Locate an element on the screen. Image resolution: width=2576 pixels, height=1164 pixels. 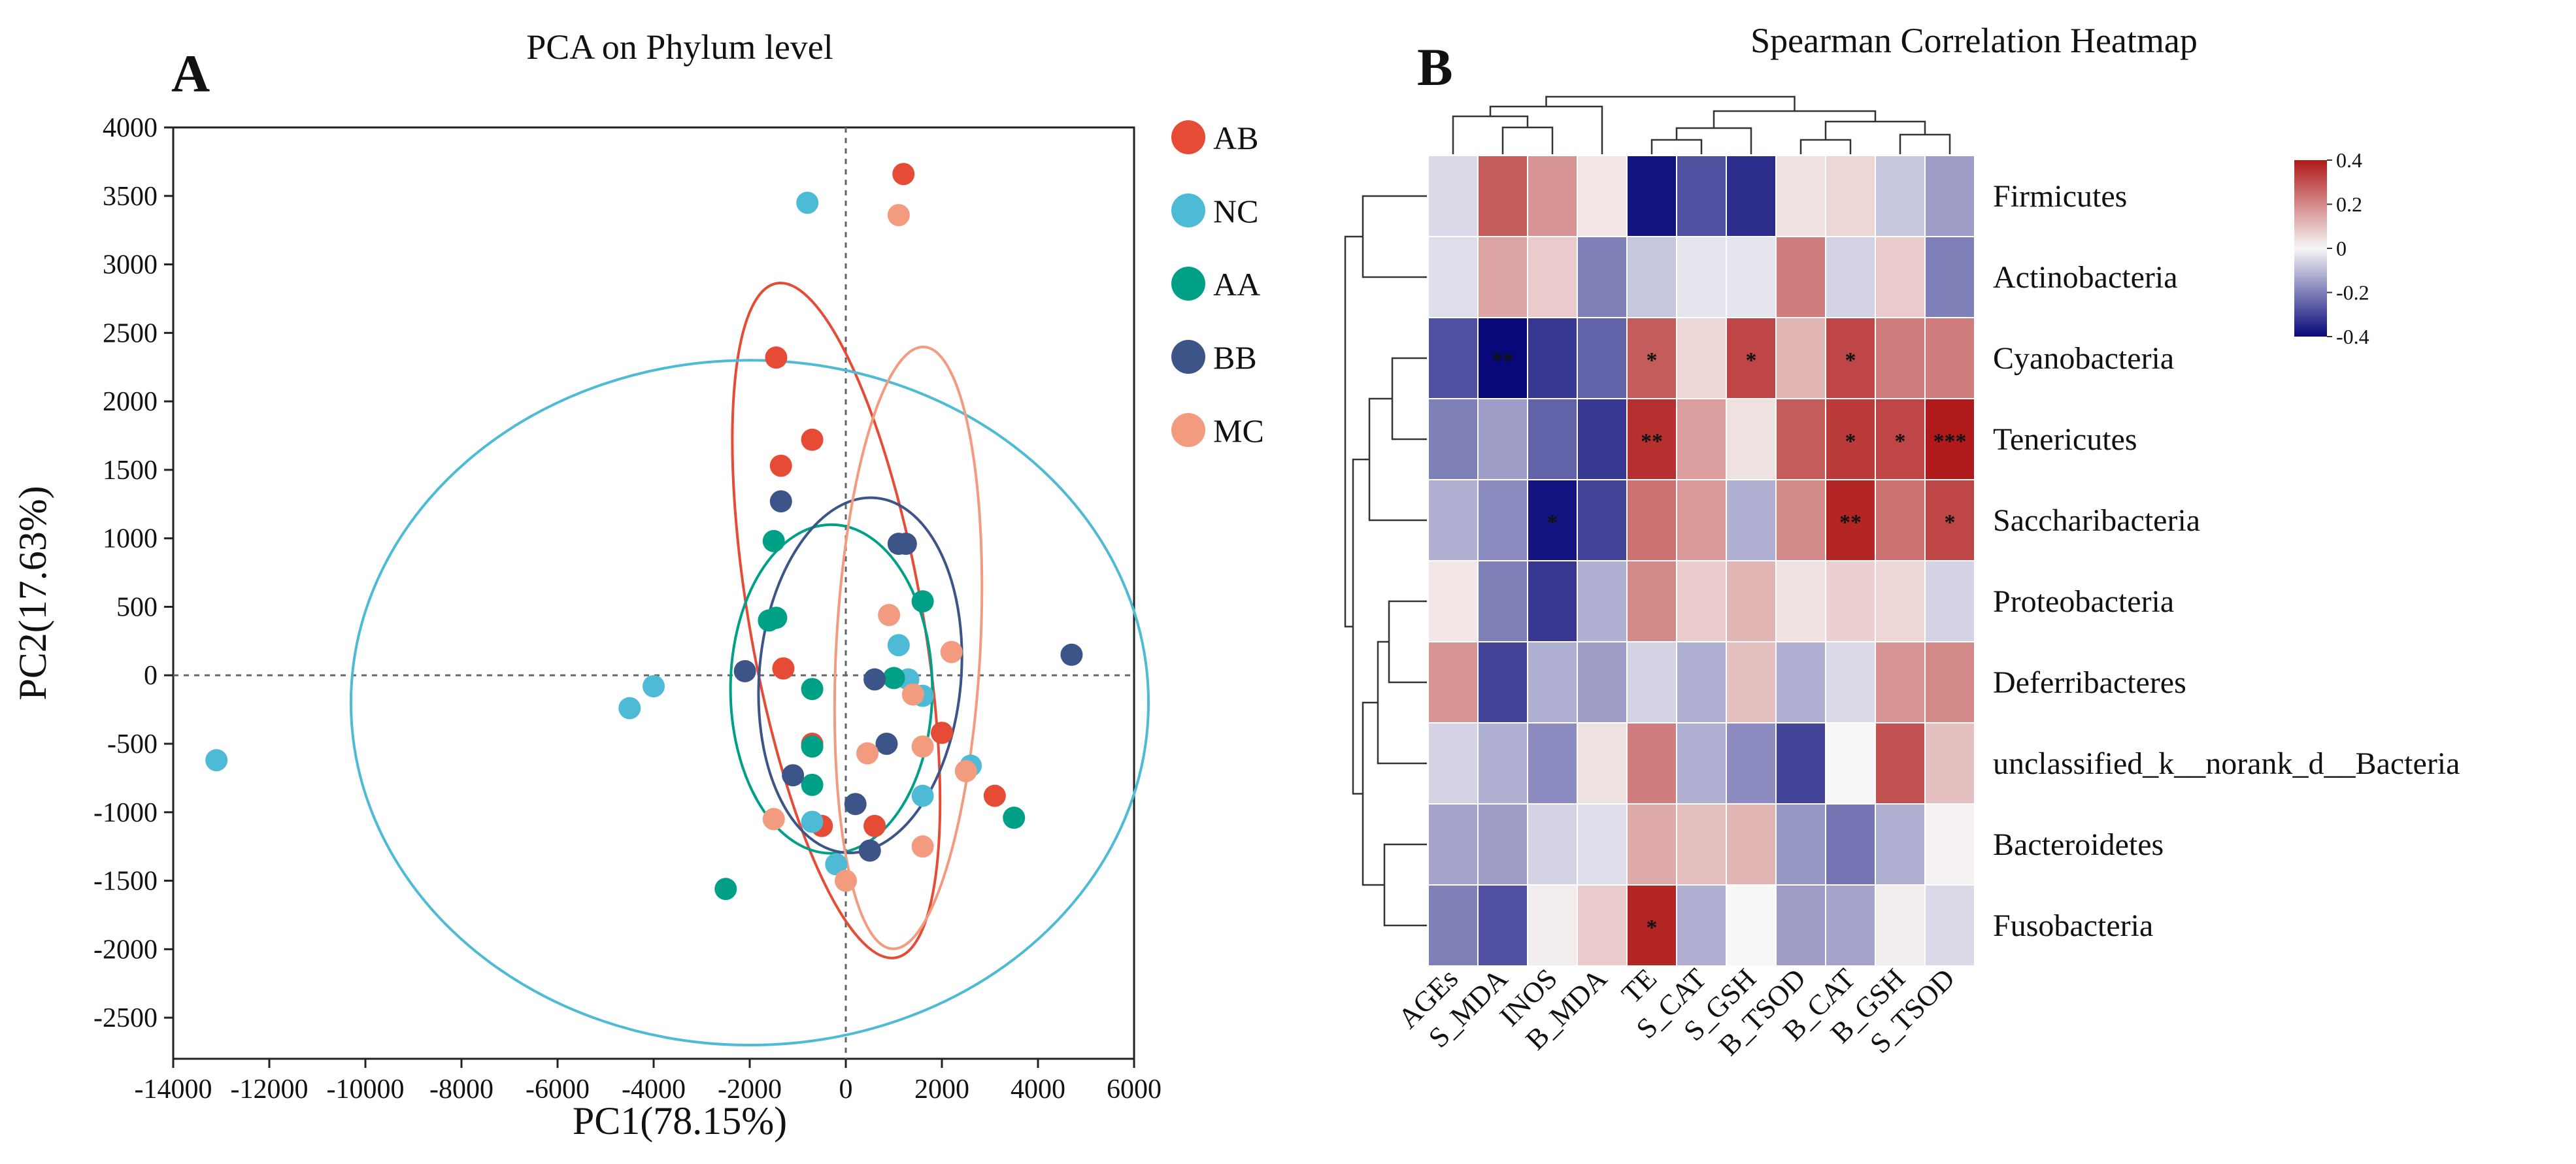
pca-y-axis-label: PC2(17.63%) is located at coordinates (33, 593).